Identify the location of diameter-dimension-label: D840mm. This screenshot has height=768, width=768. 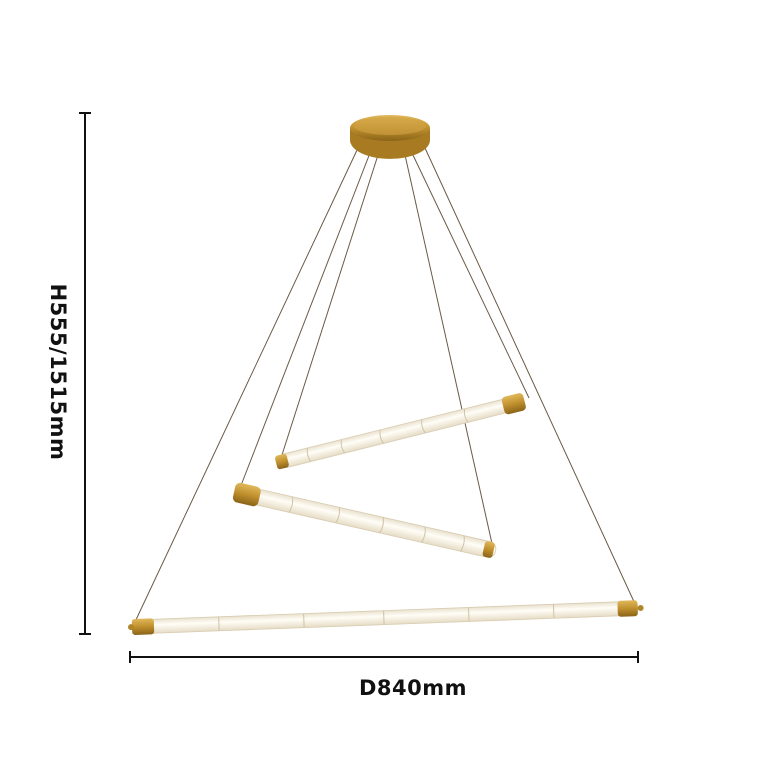
(413, 688).